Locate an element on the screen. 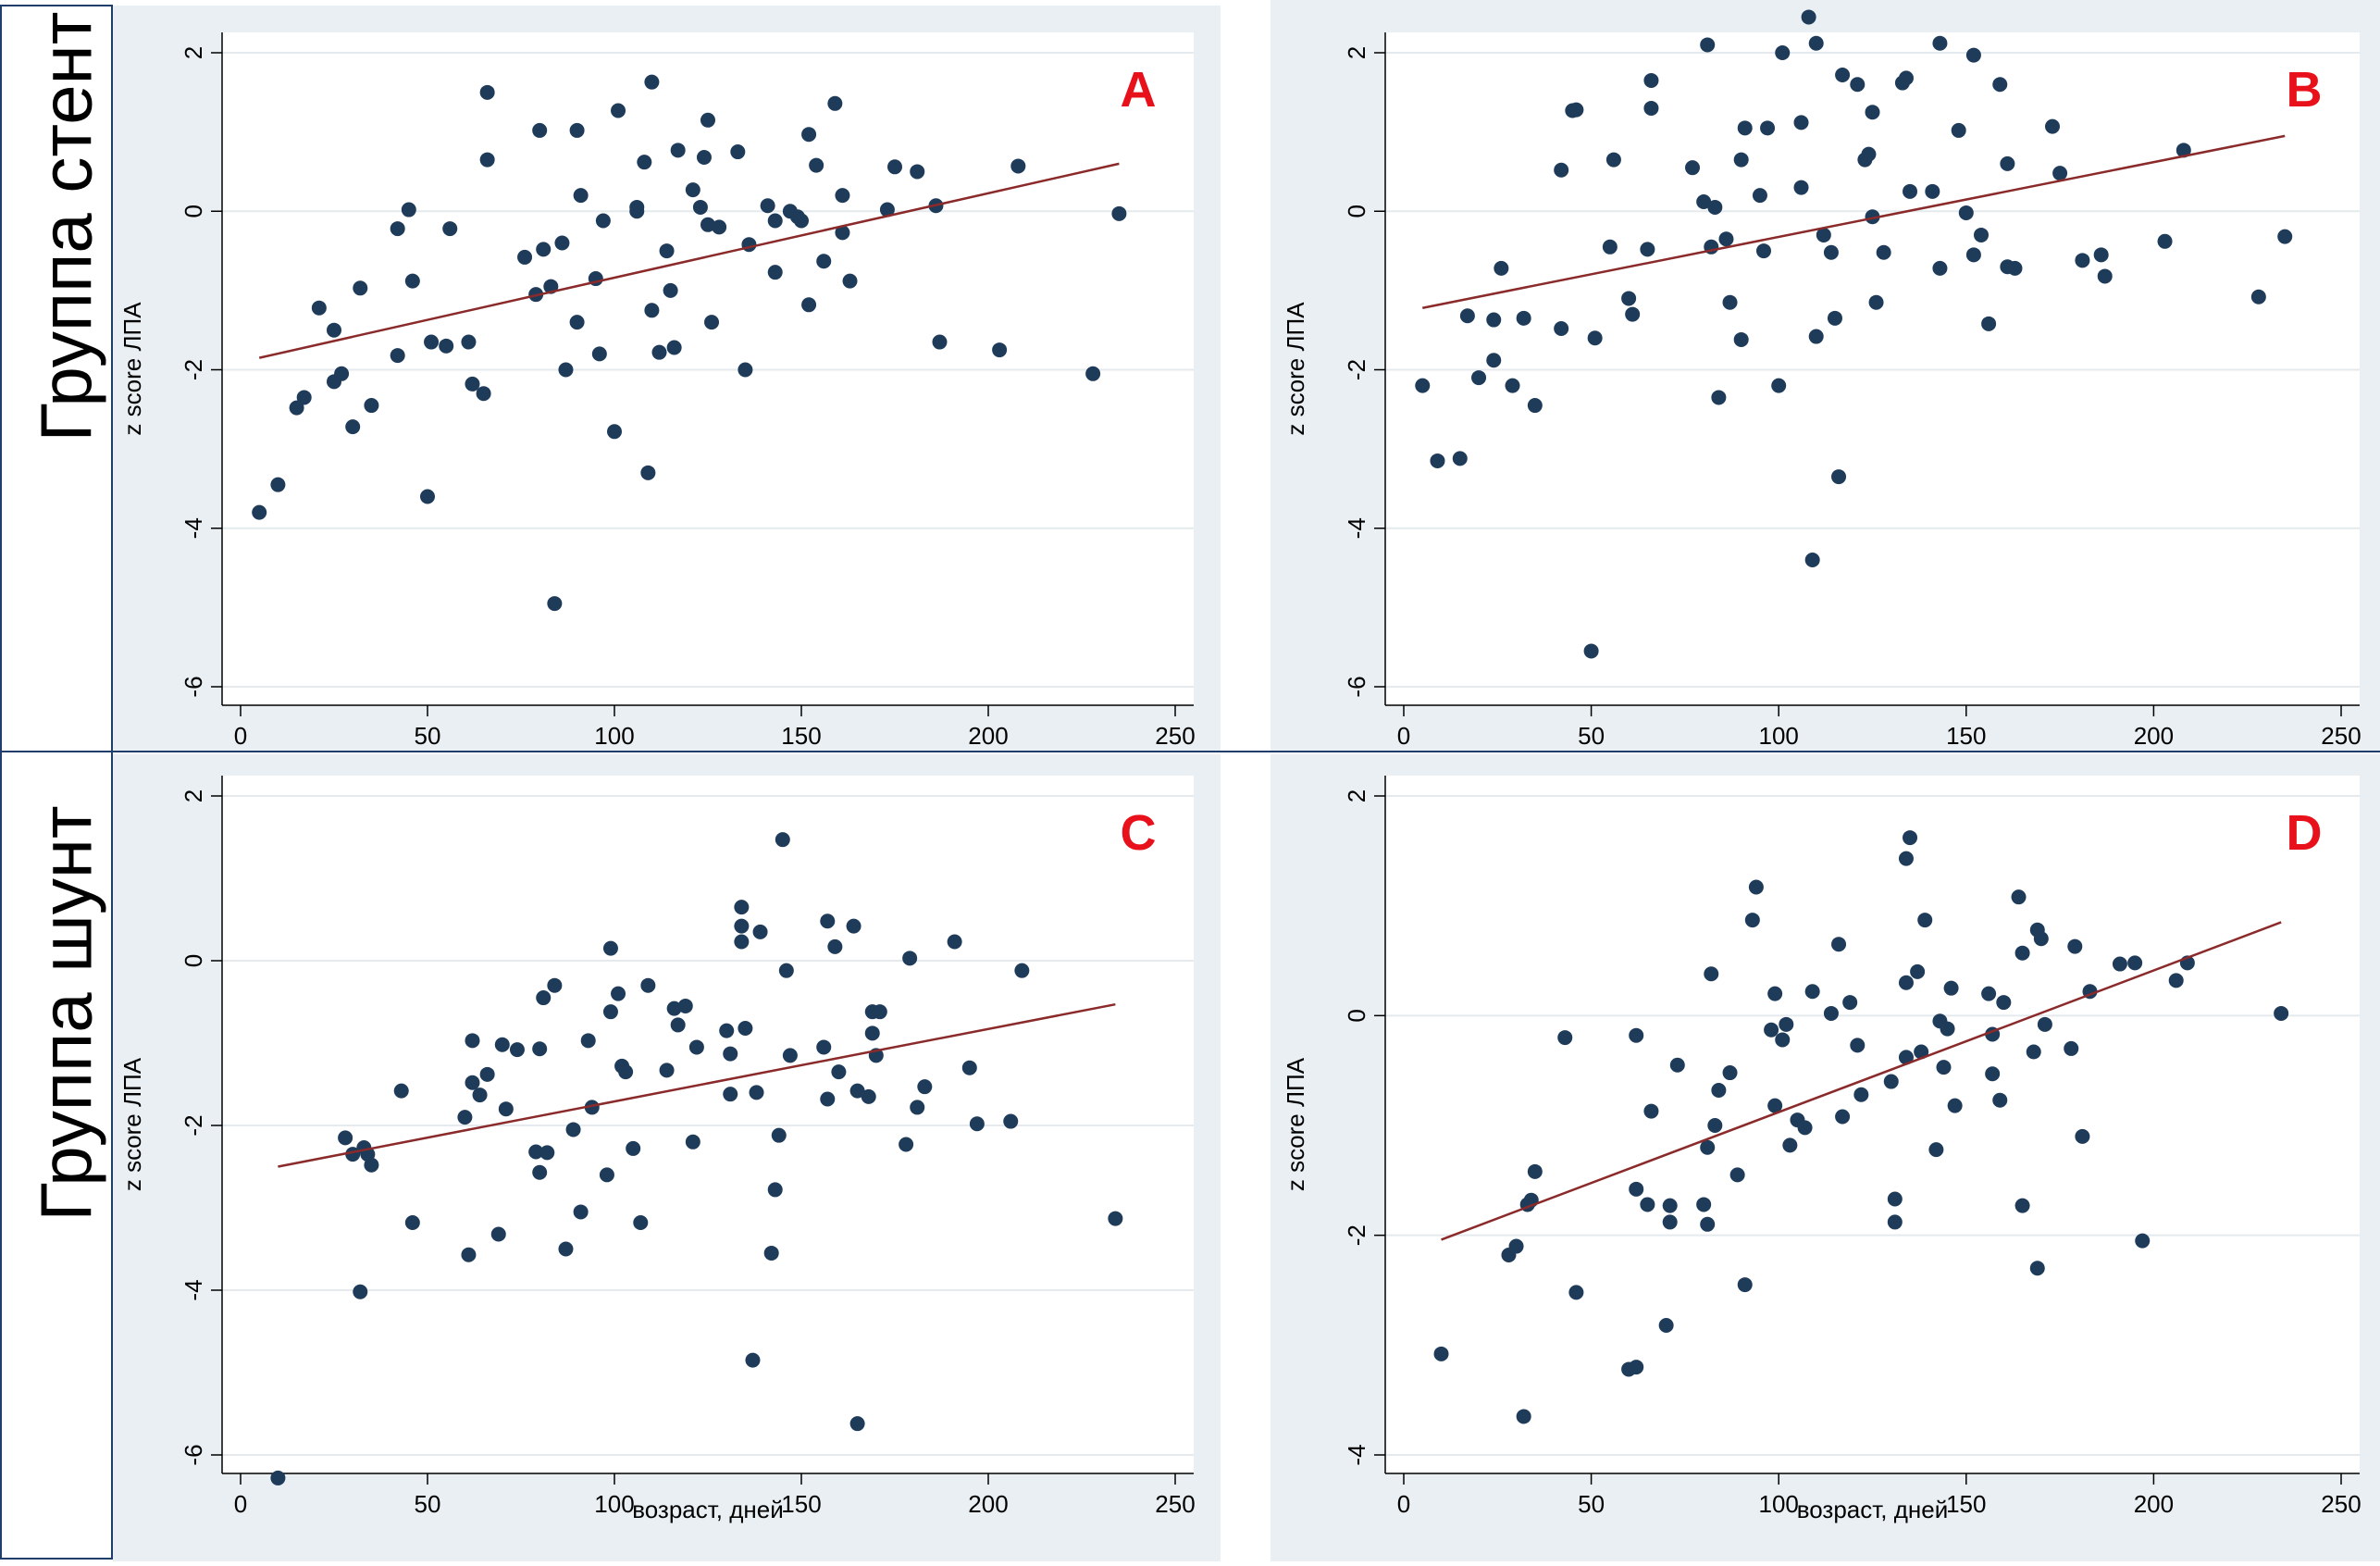 The height and width of the screenshot is (1566, 2380). y-tick-label-a: -2 is located at coordinates (193, 369).